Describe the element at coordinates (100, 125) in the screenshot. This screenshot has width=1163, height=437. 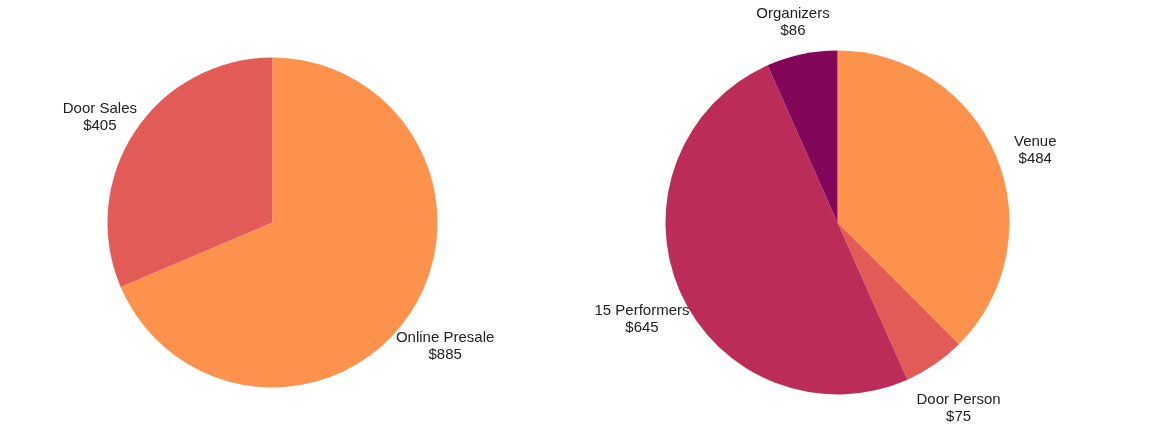
I see `data-label: $405` at that location.